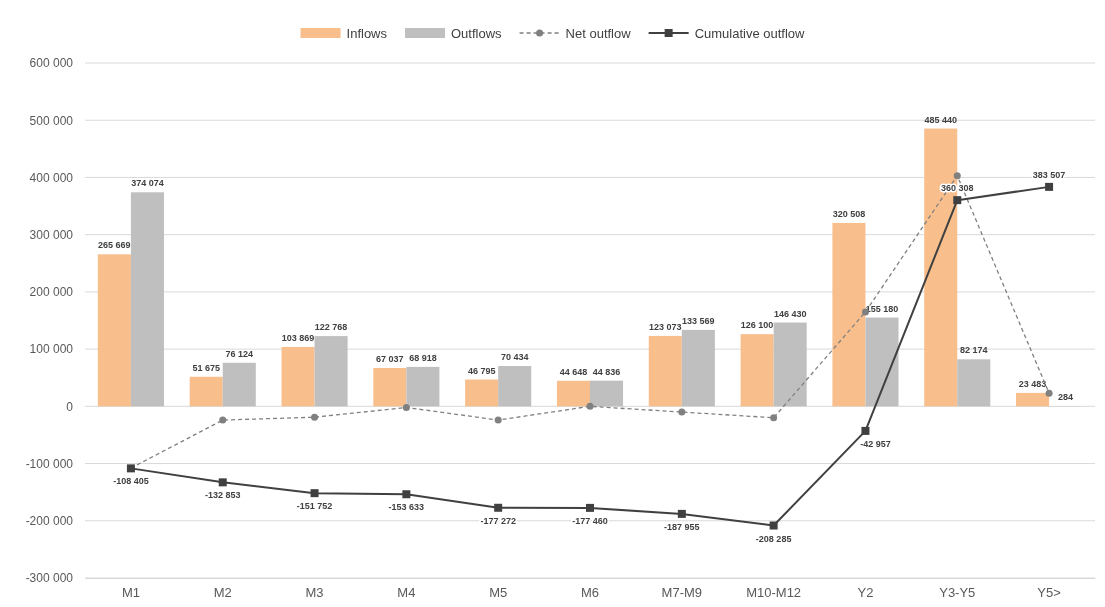  Describe the element at coordinates (882, 308) in the screenshot. I see `data-label: 155 180` at that location.